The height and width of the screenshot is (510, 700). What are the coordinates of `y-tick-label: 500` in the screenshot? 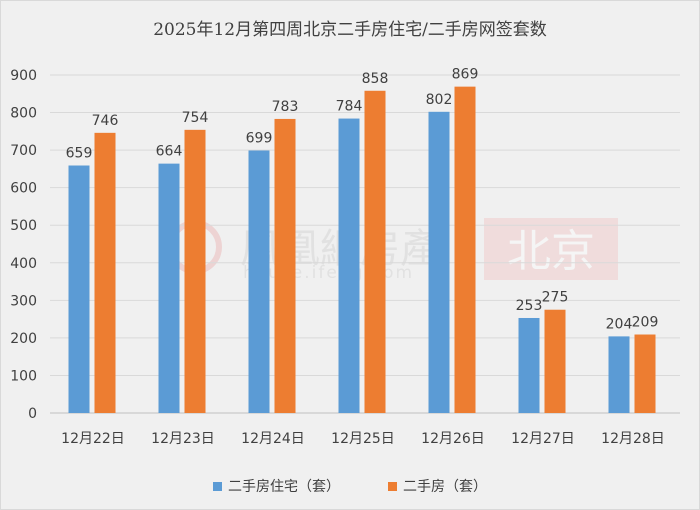 It's located at (23, 226).